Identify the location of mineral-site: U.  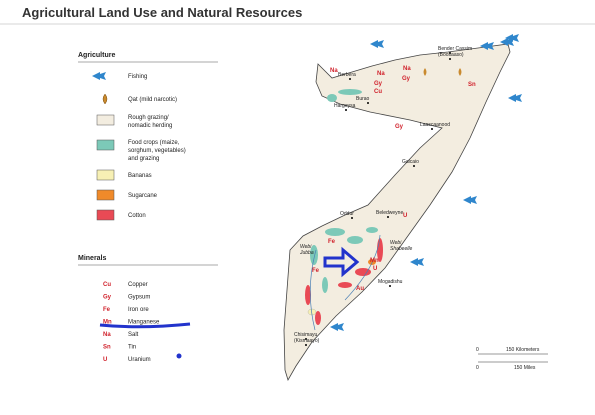
(375, 269).